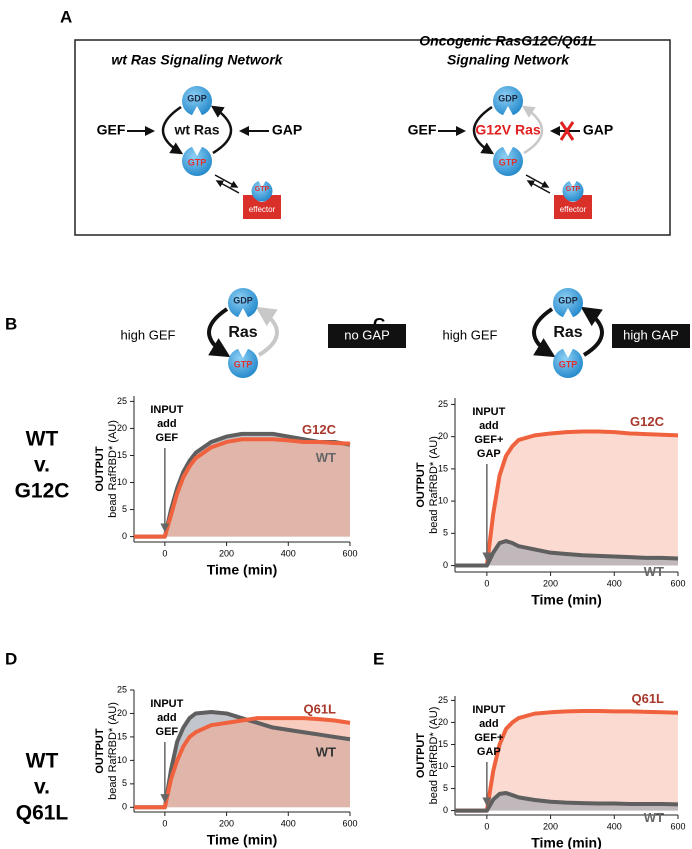  What do you see at coordinates (378, 658) in the screenshot?
I see `panel-label: E` at bounding box center [378, 658].